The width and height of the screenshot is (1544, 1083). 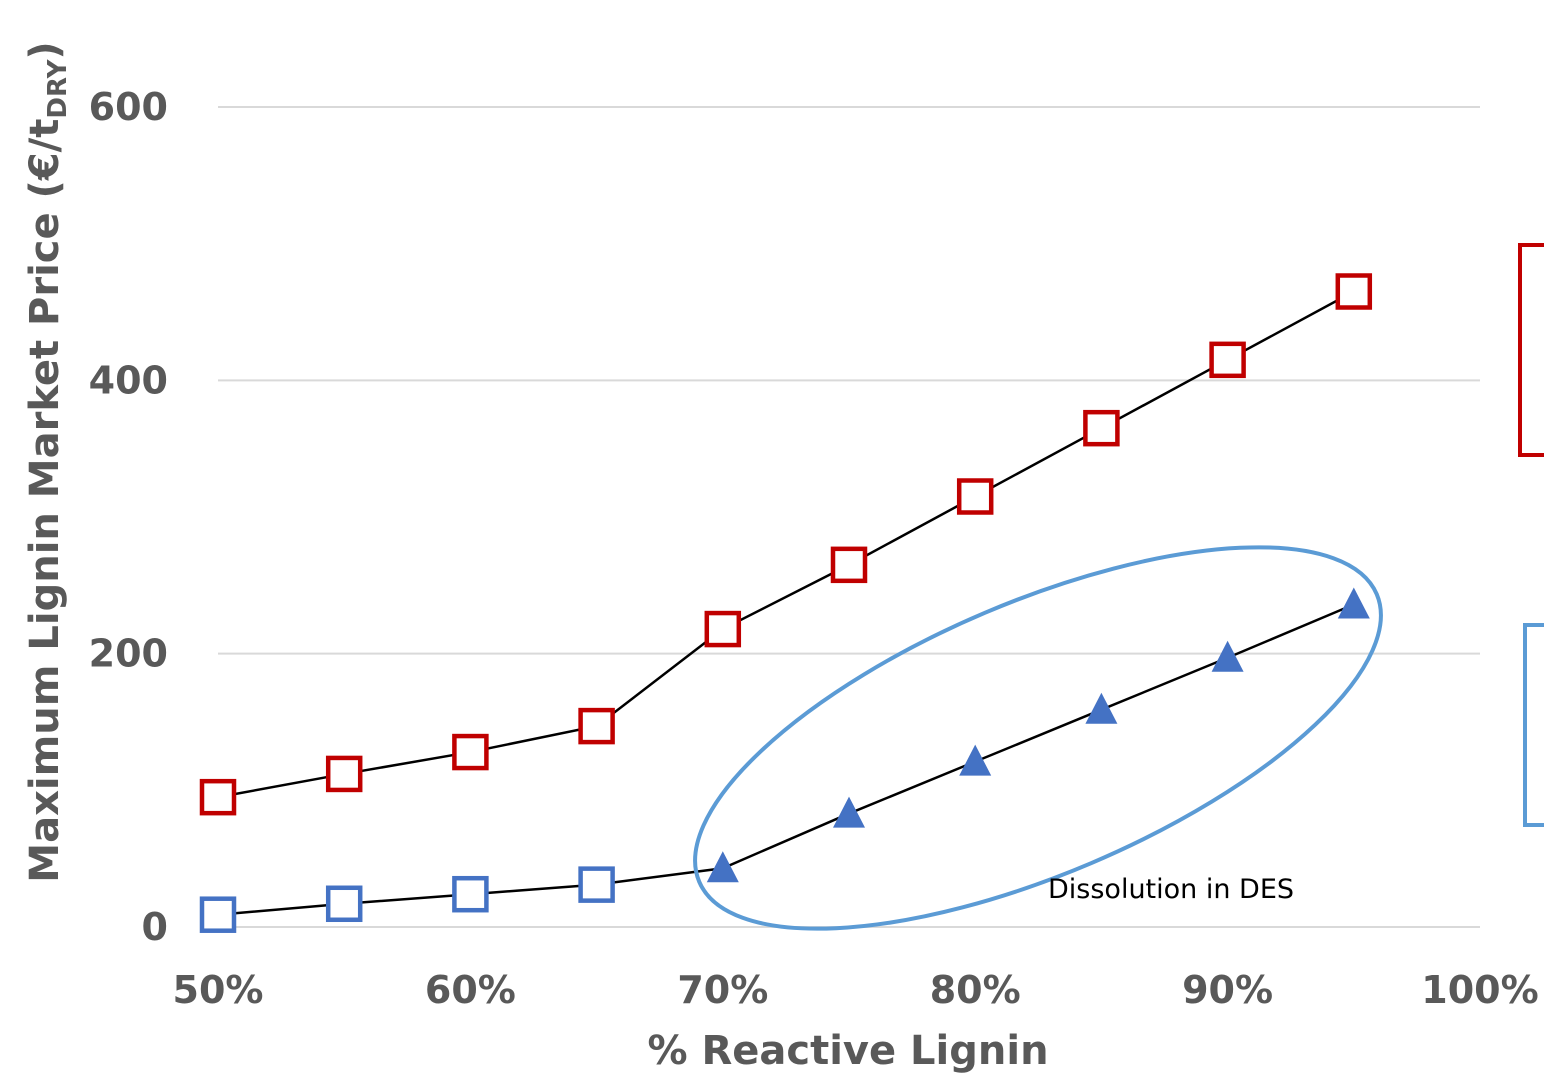 I want to click on x-tick-label: 100%, so click(x=1479, y=990).